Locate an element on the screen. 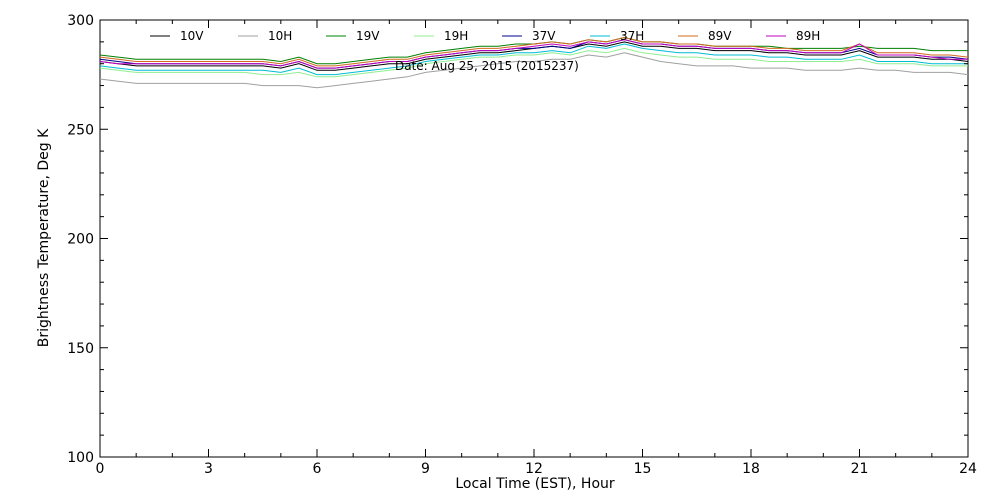 The image size is (1000, 500). legend-label-89h: 89H is located at coordinates (808, 36).